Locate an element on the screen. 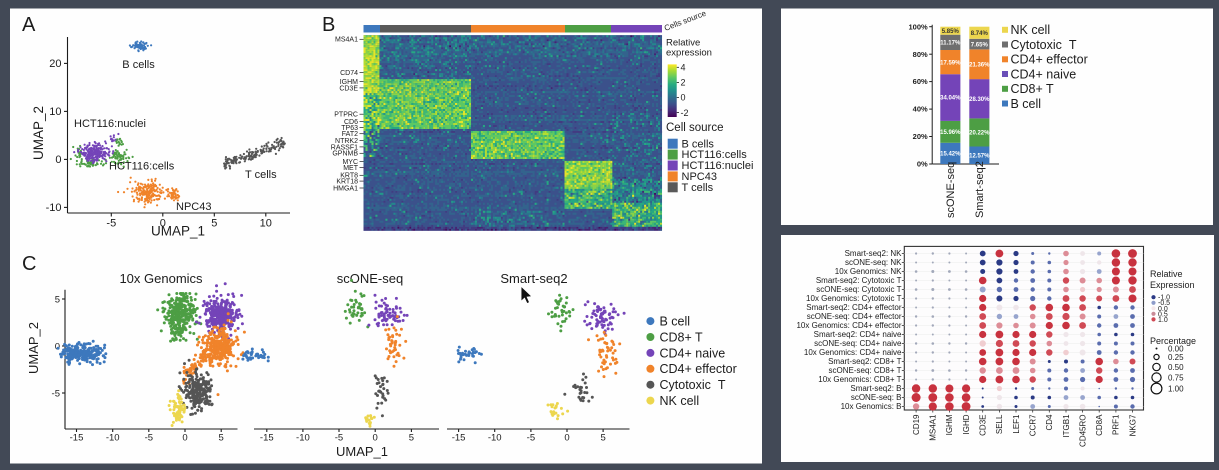 This screenshot has height=470, width=1219. svg-text: MYC is located at coordinates (350, 162).